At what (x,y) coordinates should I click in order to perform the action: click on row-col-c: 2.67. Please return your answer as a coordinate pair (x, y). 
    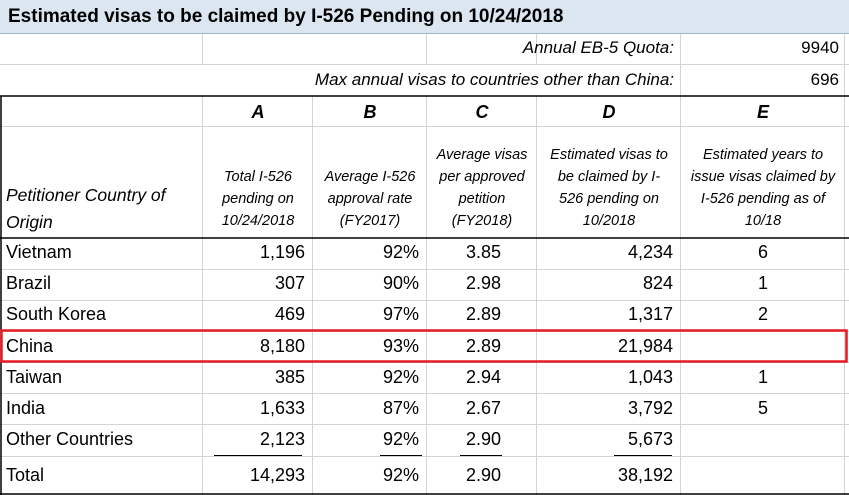
    Looking at the image, I should click on (483, 408).